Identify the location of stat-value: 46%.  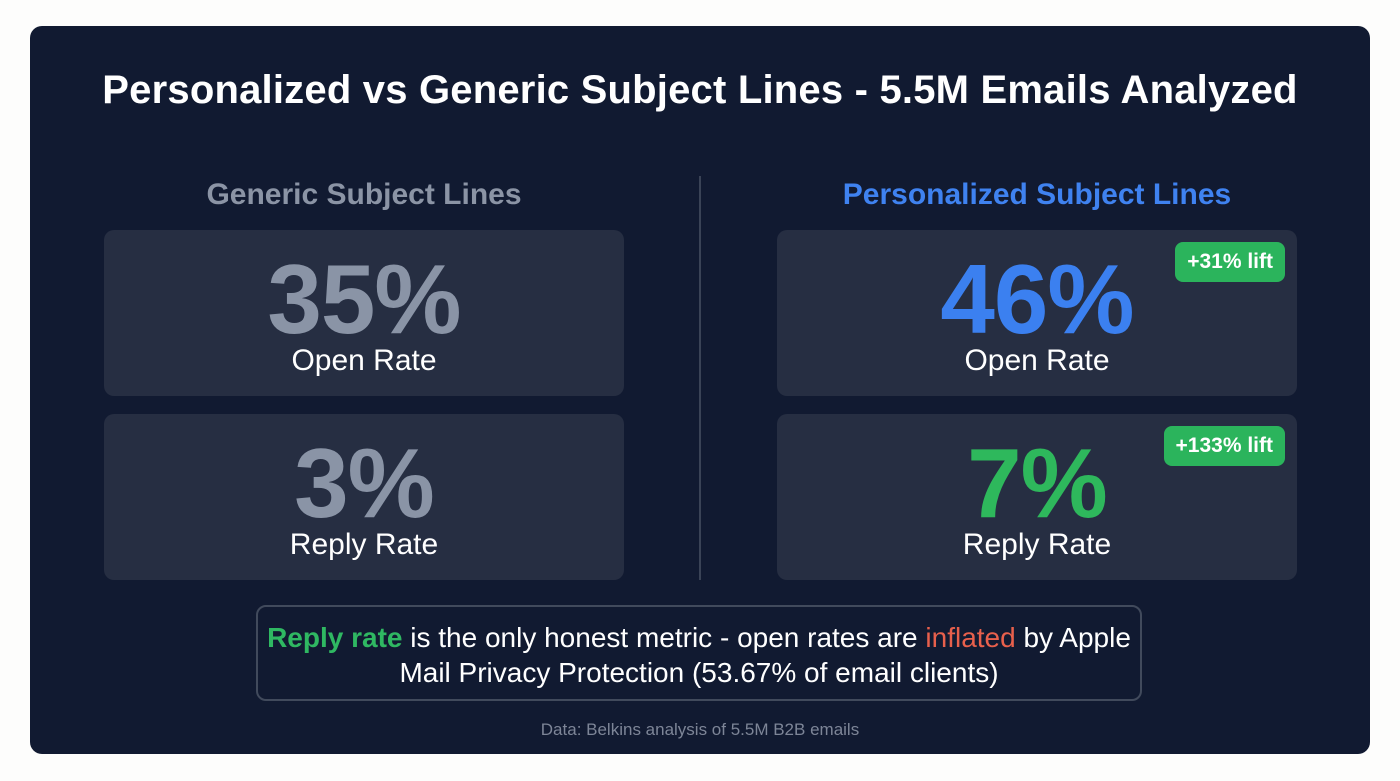
(1037, 299).